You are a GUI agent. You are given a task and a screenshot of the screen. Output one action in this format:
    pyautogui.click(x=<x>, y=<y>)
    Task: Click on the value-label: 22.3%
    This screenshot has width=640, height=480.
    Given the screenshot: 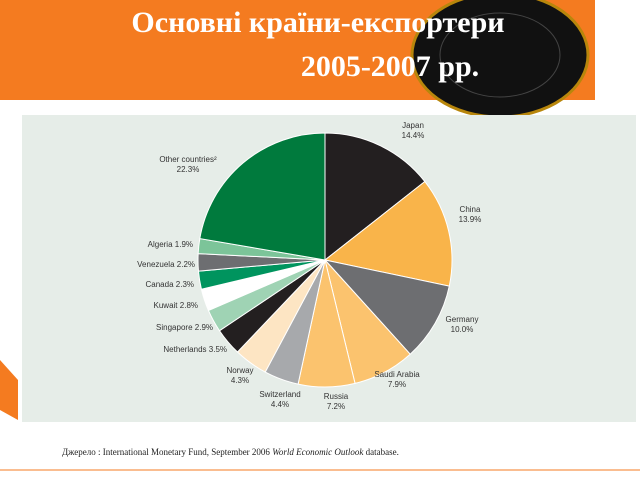 What is the action you would take?
    pyautogui.click(x=188, y=169)
    